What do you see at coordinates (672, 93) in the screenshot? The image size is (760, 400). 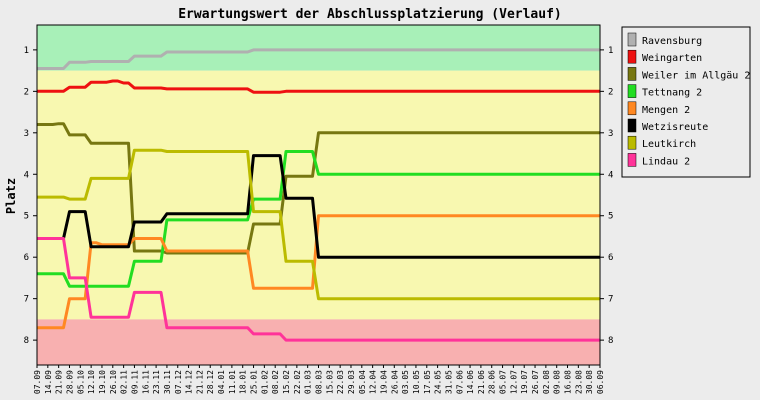 I see `legend-label-4: Tettnang 2` at bounding box center [672, 93].